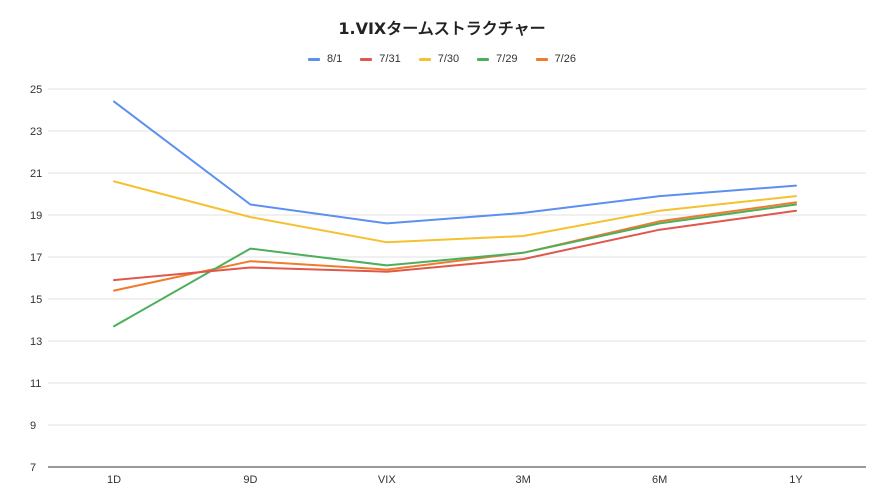  What do you see at coordinates (507, 59) in the screenshot?
I see `legend-label: 7/29` at bounding box center [507, 59].